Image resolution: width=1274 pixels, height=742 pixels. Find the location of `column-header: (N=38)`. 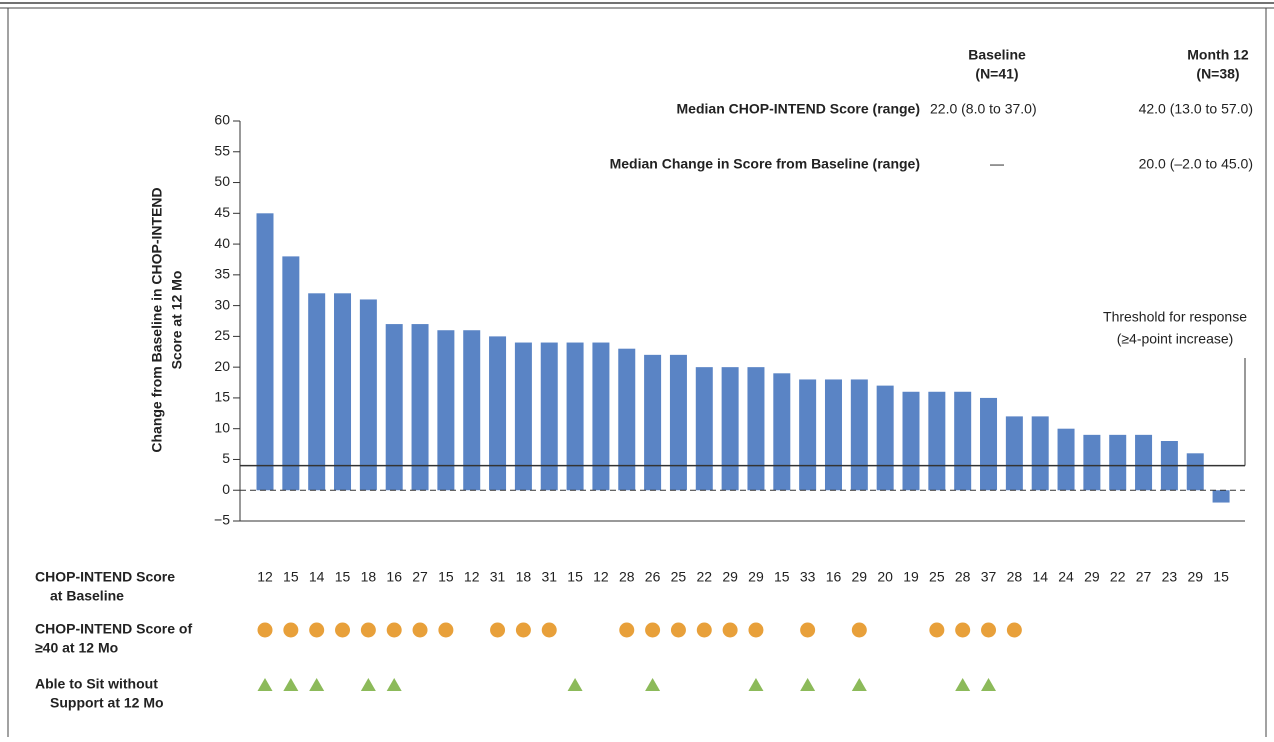

column-header: (N=38) is located at coordinates (1217, 74).